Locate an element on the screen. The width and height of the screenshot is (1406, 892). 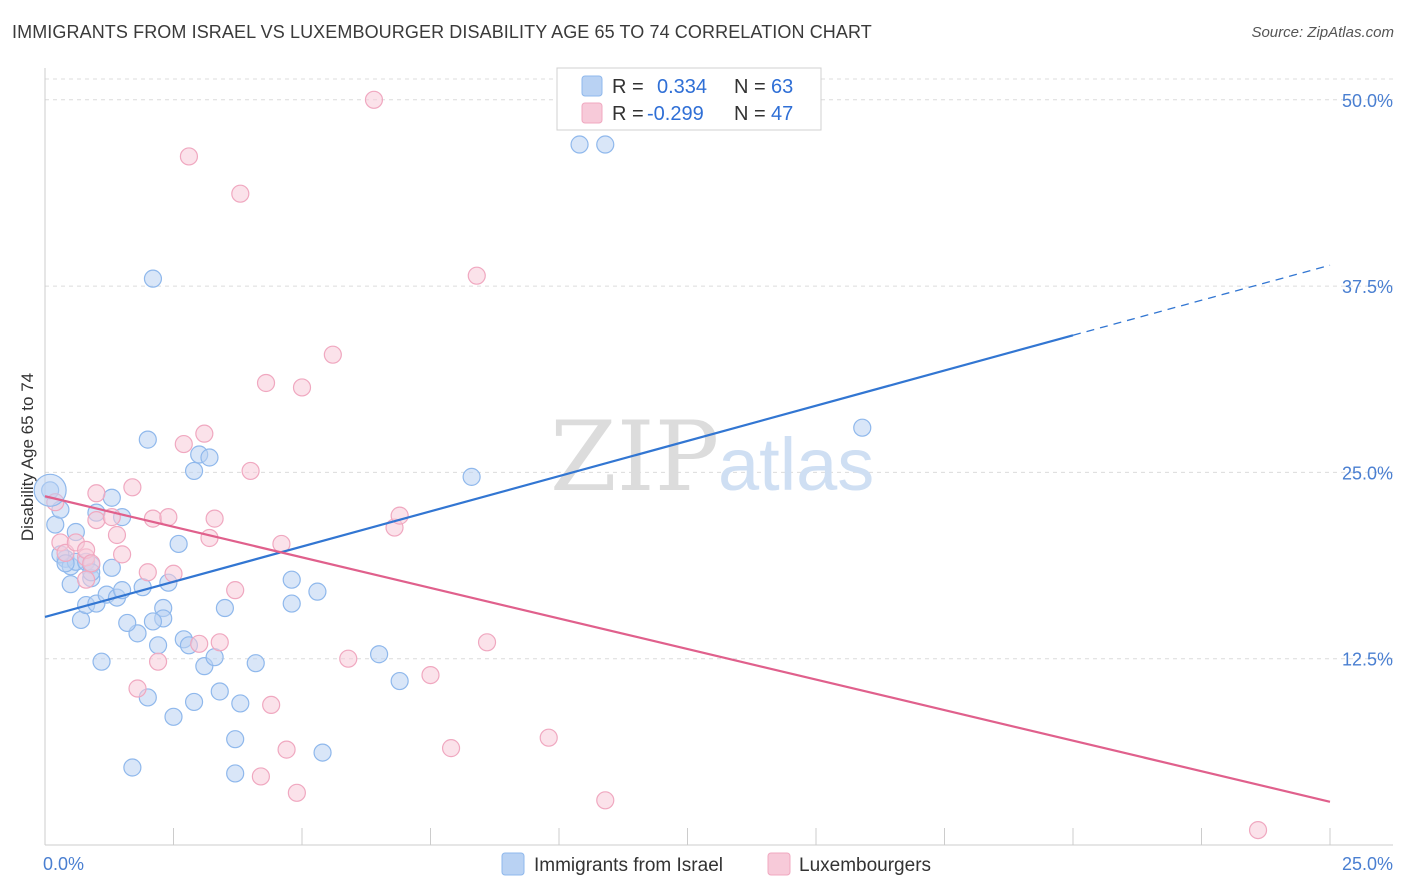
legend-r-value-1: 0.334 is located at coordinates (682, 87).